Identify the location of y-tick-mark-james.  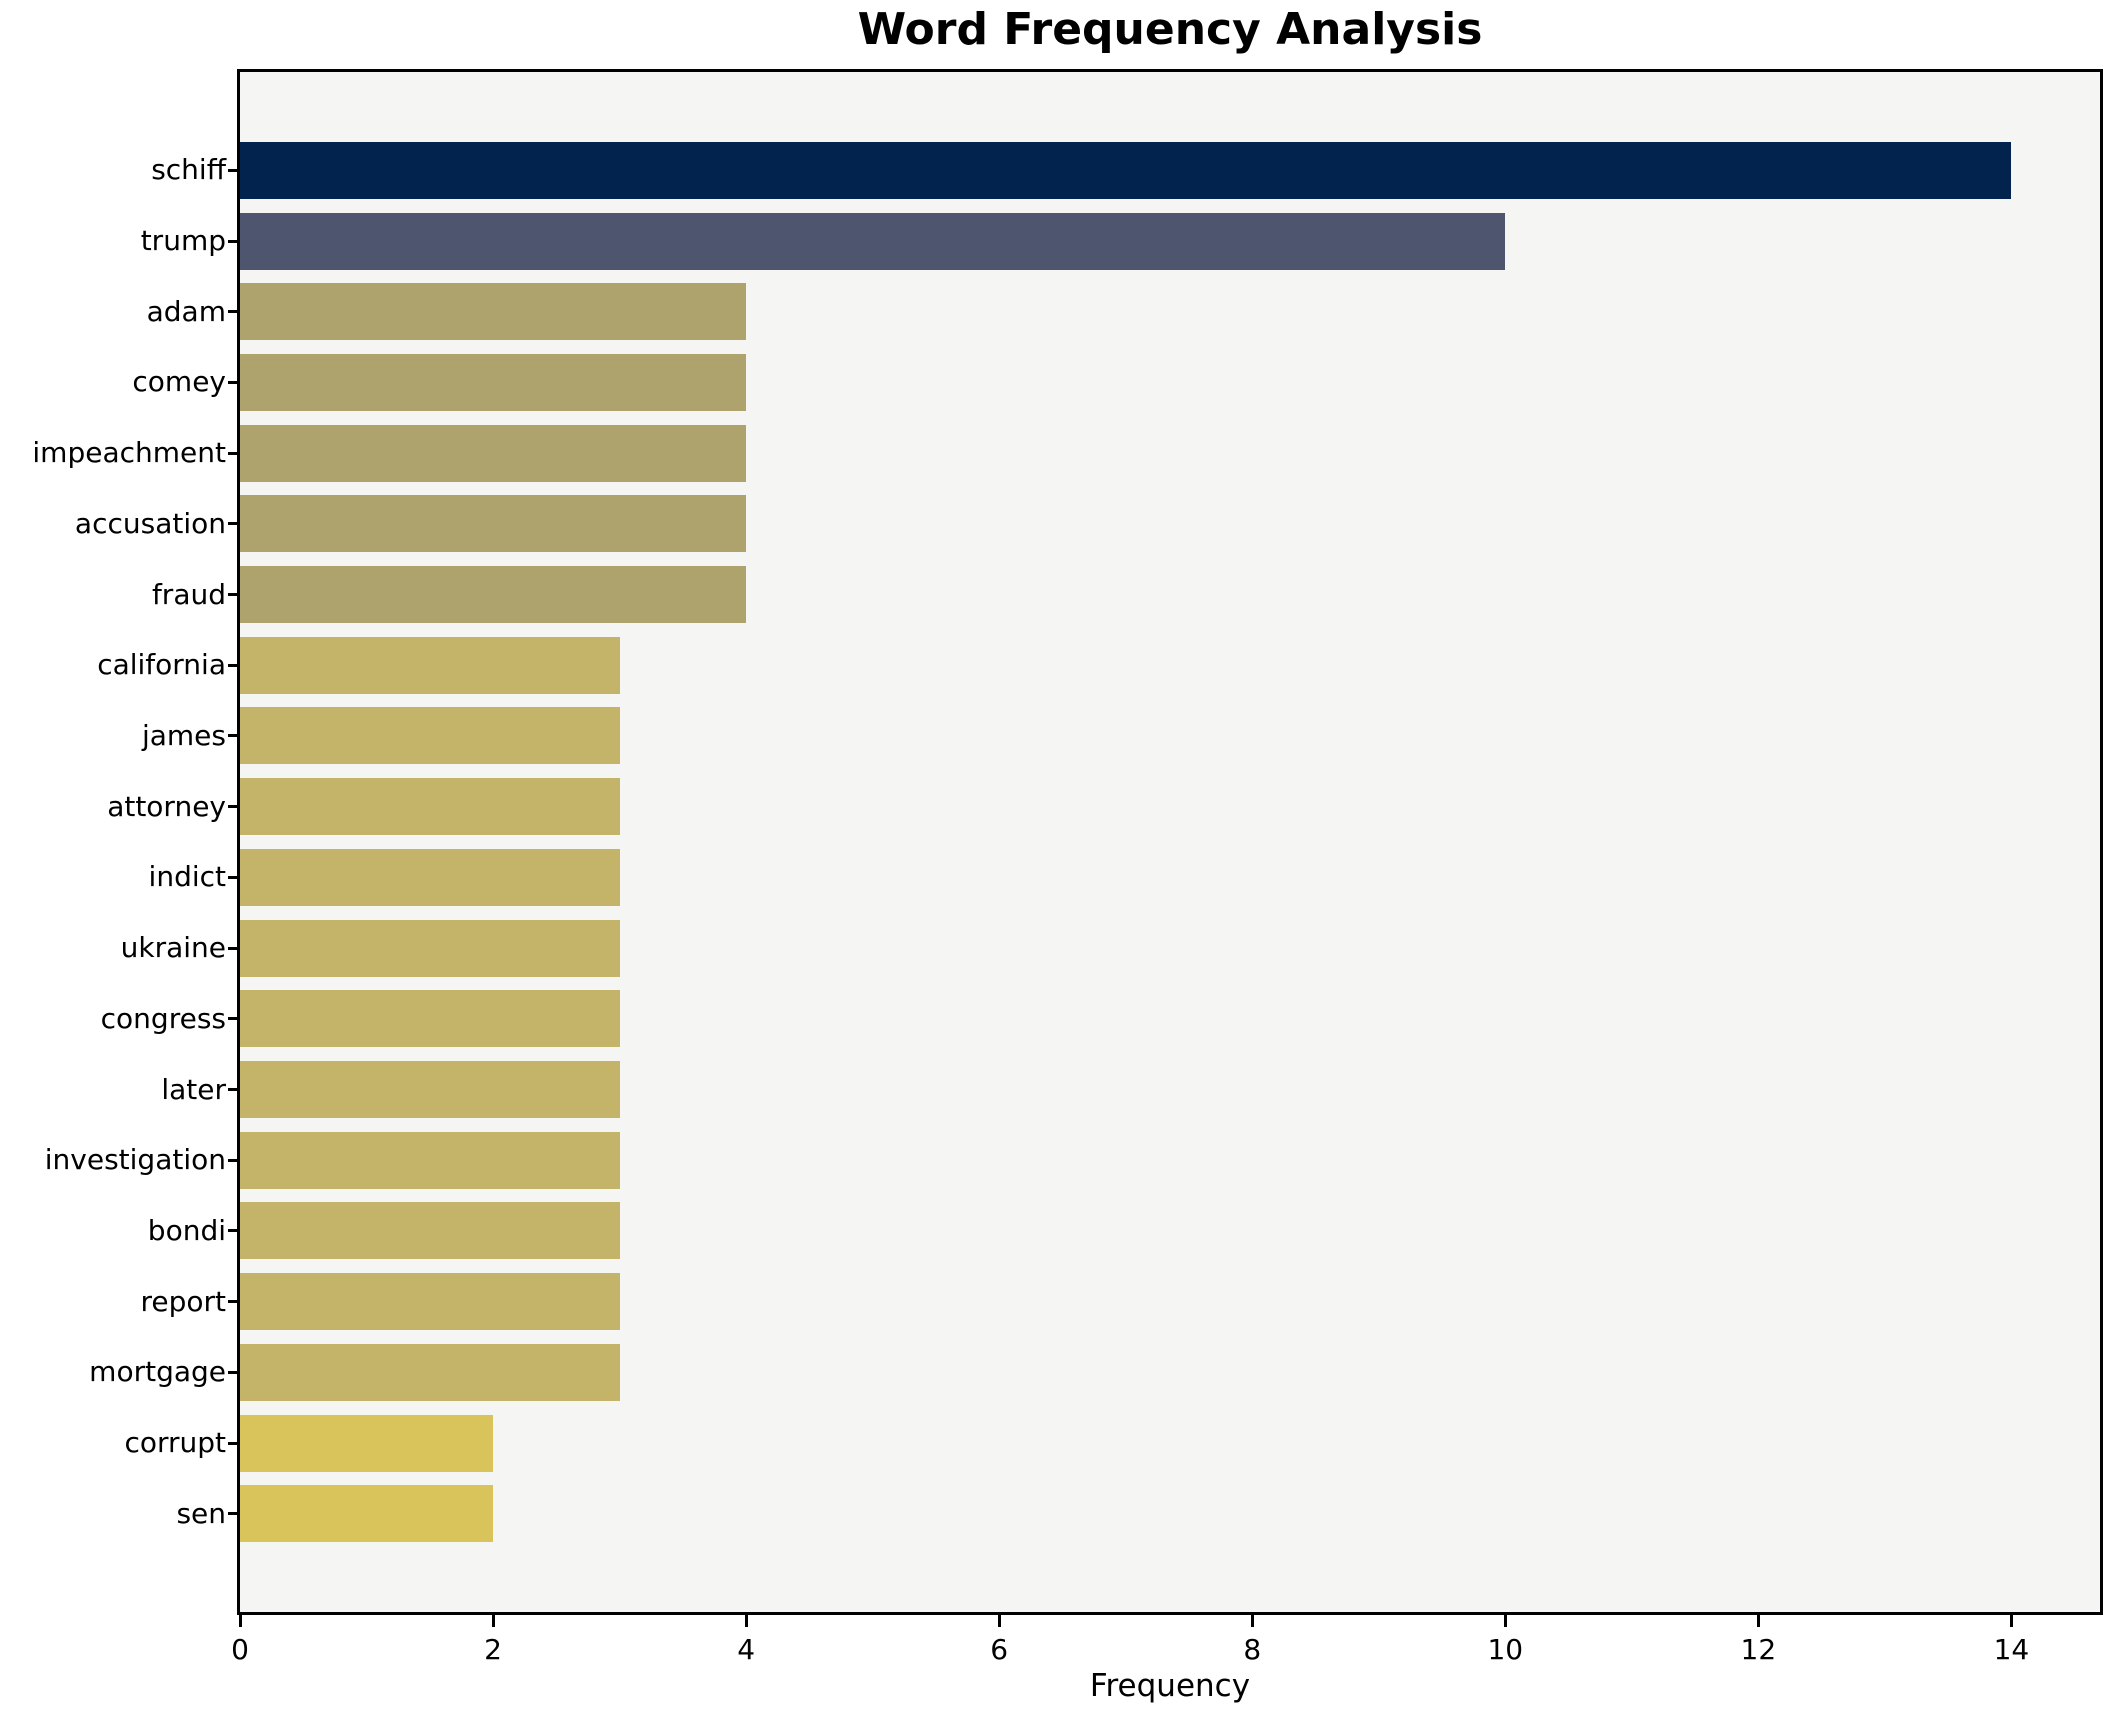
(234, 736).